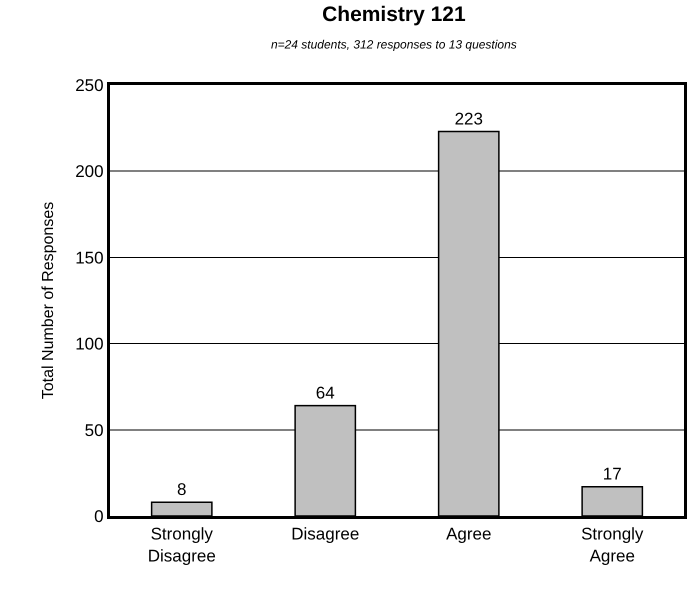 This screenshot has height=604, width=691. What do you see at coordinates (89, 344) in the screenshot?
I see `y-tick-label: 100` at bounding box center [89, 344].